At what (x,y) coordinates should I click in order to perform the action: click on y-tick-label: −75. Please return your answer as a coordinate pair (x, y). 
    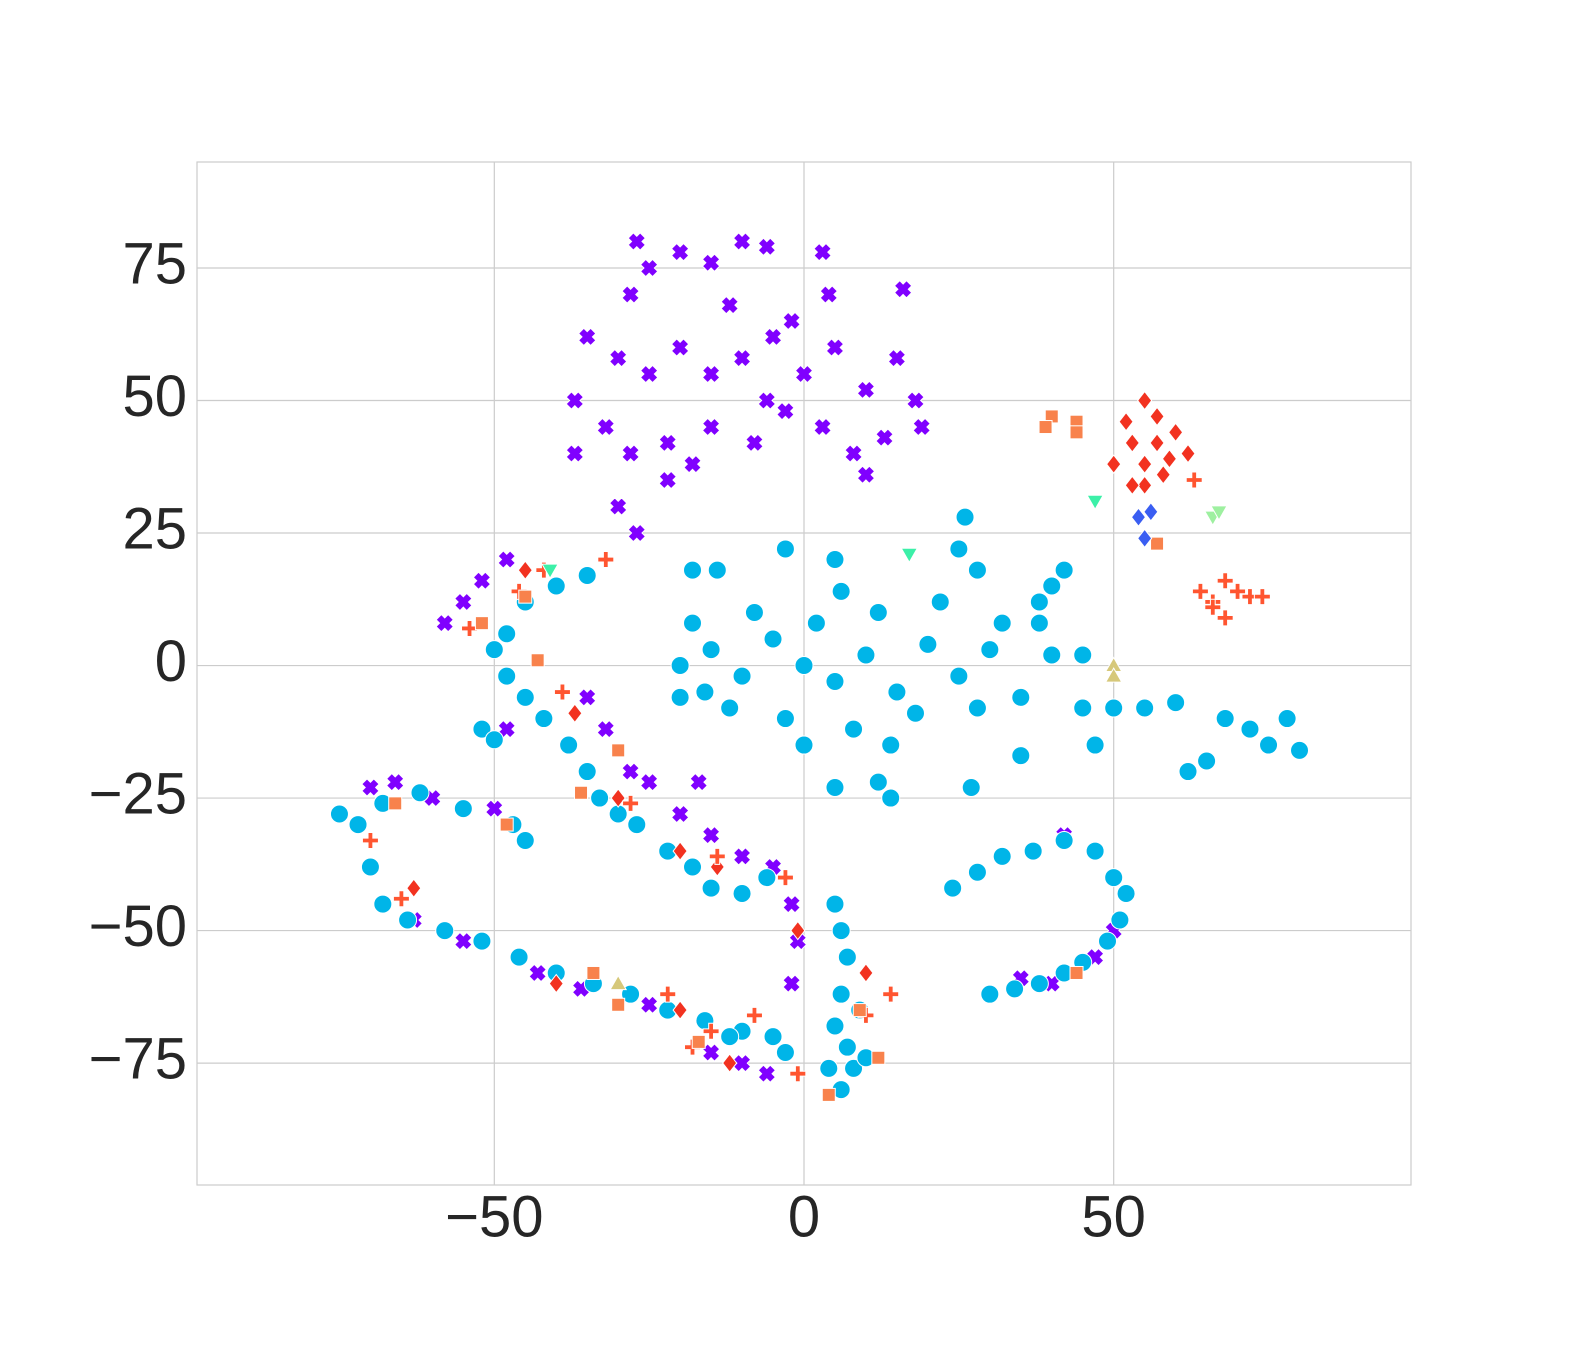
    Looking at the image, I should click on (138, 1058).